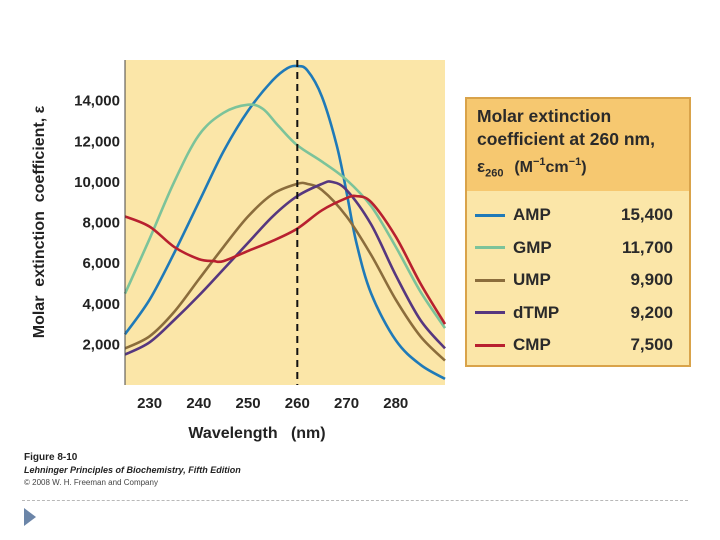 This screenshot has height=540, width=720. Describe the element at coordinates (101, 263) in the screenshot. I see `y-tick-label-6000: 6,000` at that location.